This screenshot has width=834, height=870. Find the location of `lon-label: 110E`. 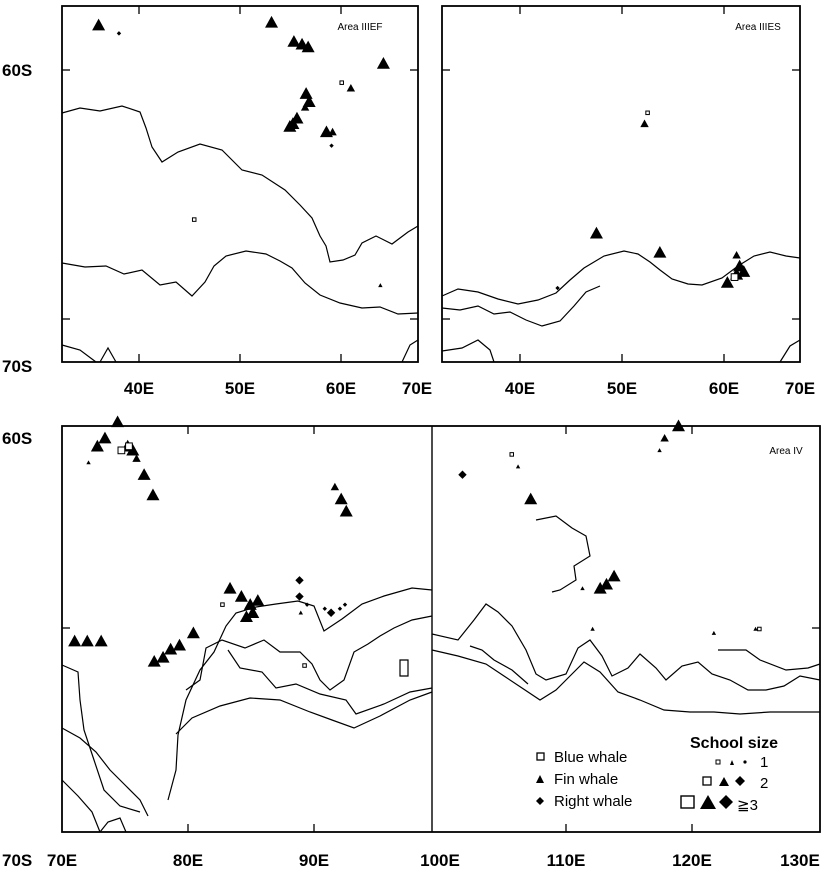

lon-label: 110E is located at coordinates (566, 860).